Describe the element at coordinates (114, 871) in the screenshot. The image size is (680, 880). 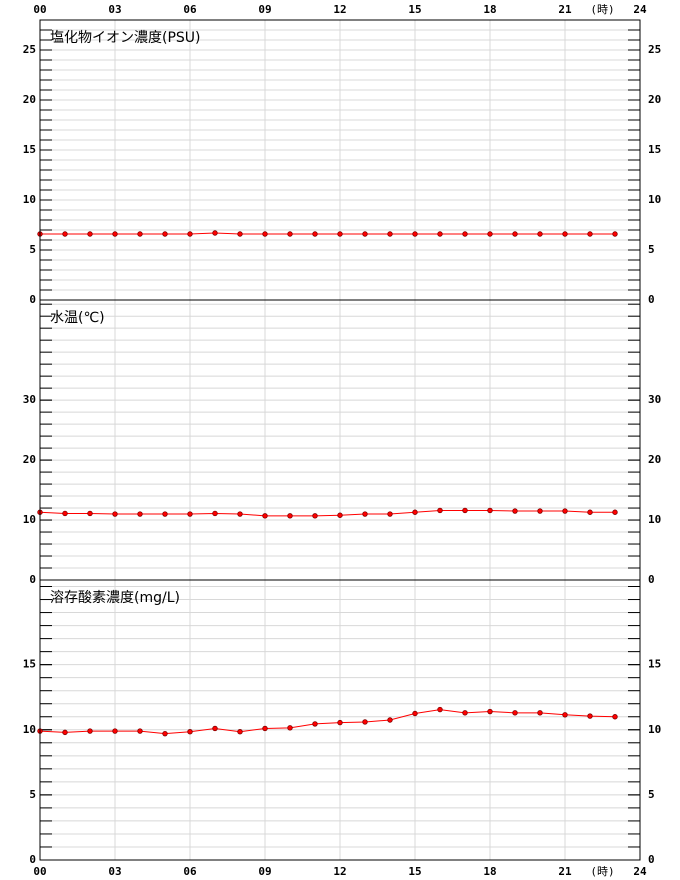
I see `x-tick-label-bottom: 03` at that location.